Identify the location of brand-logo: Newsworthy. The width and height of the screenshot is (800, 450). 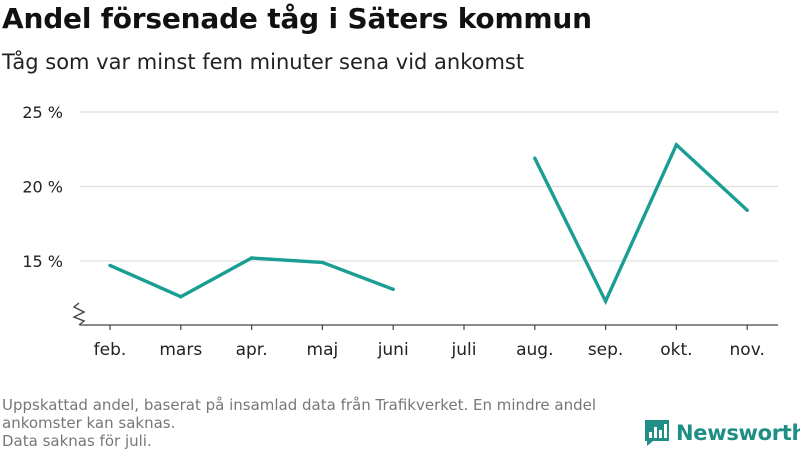
(722, 433).